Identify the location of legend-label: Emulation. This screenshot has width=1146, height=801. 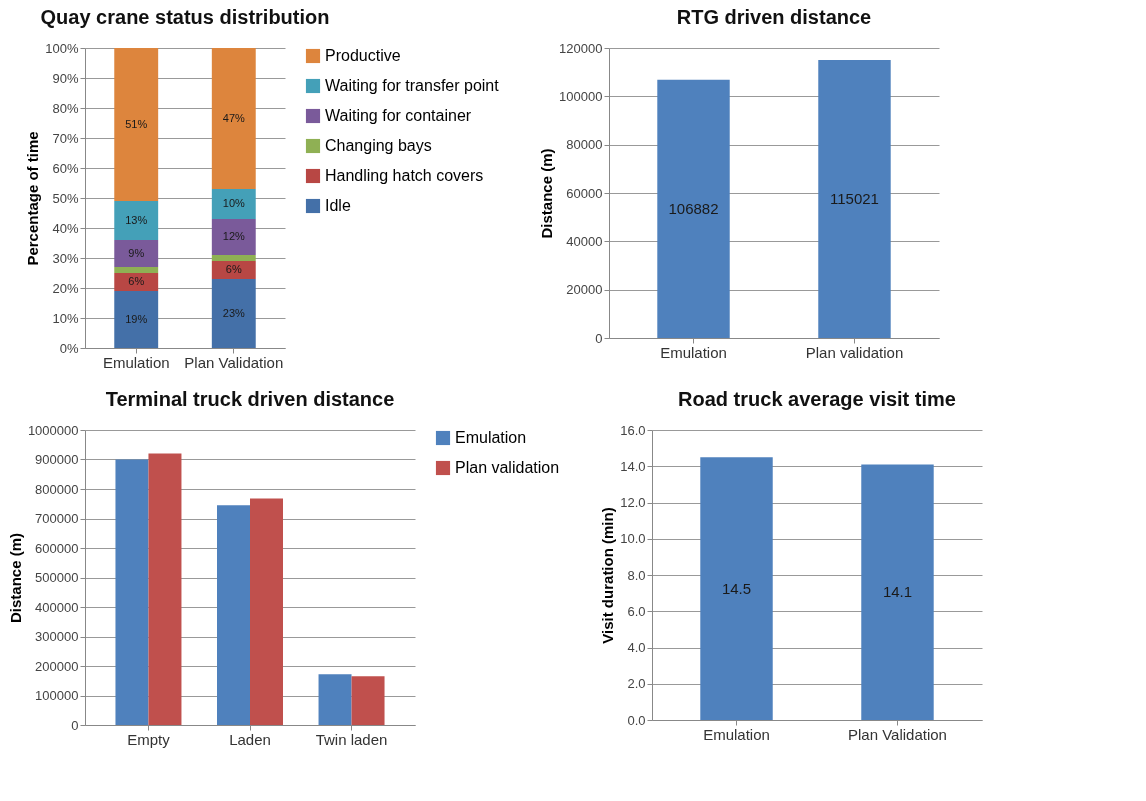
(491, 437).